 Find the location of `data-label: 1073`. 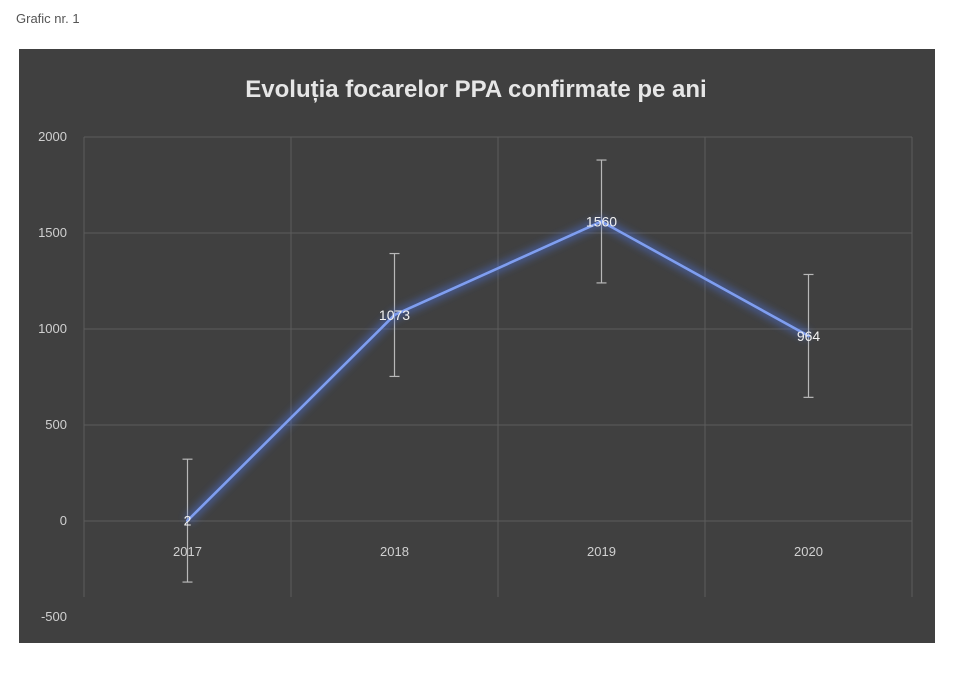

data-label: 1073 is located at coordinates (394, 315).